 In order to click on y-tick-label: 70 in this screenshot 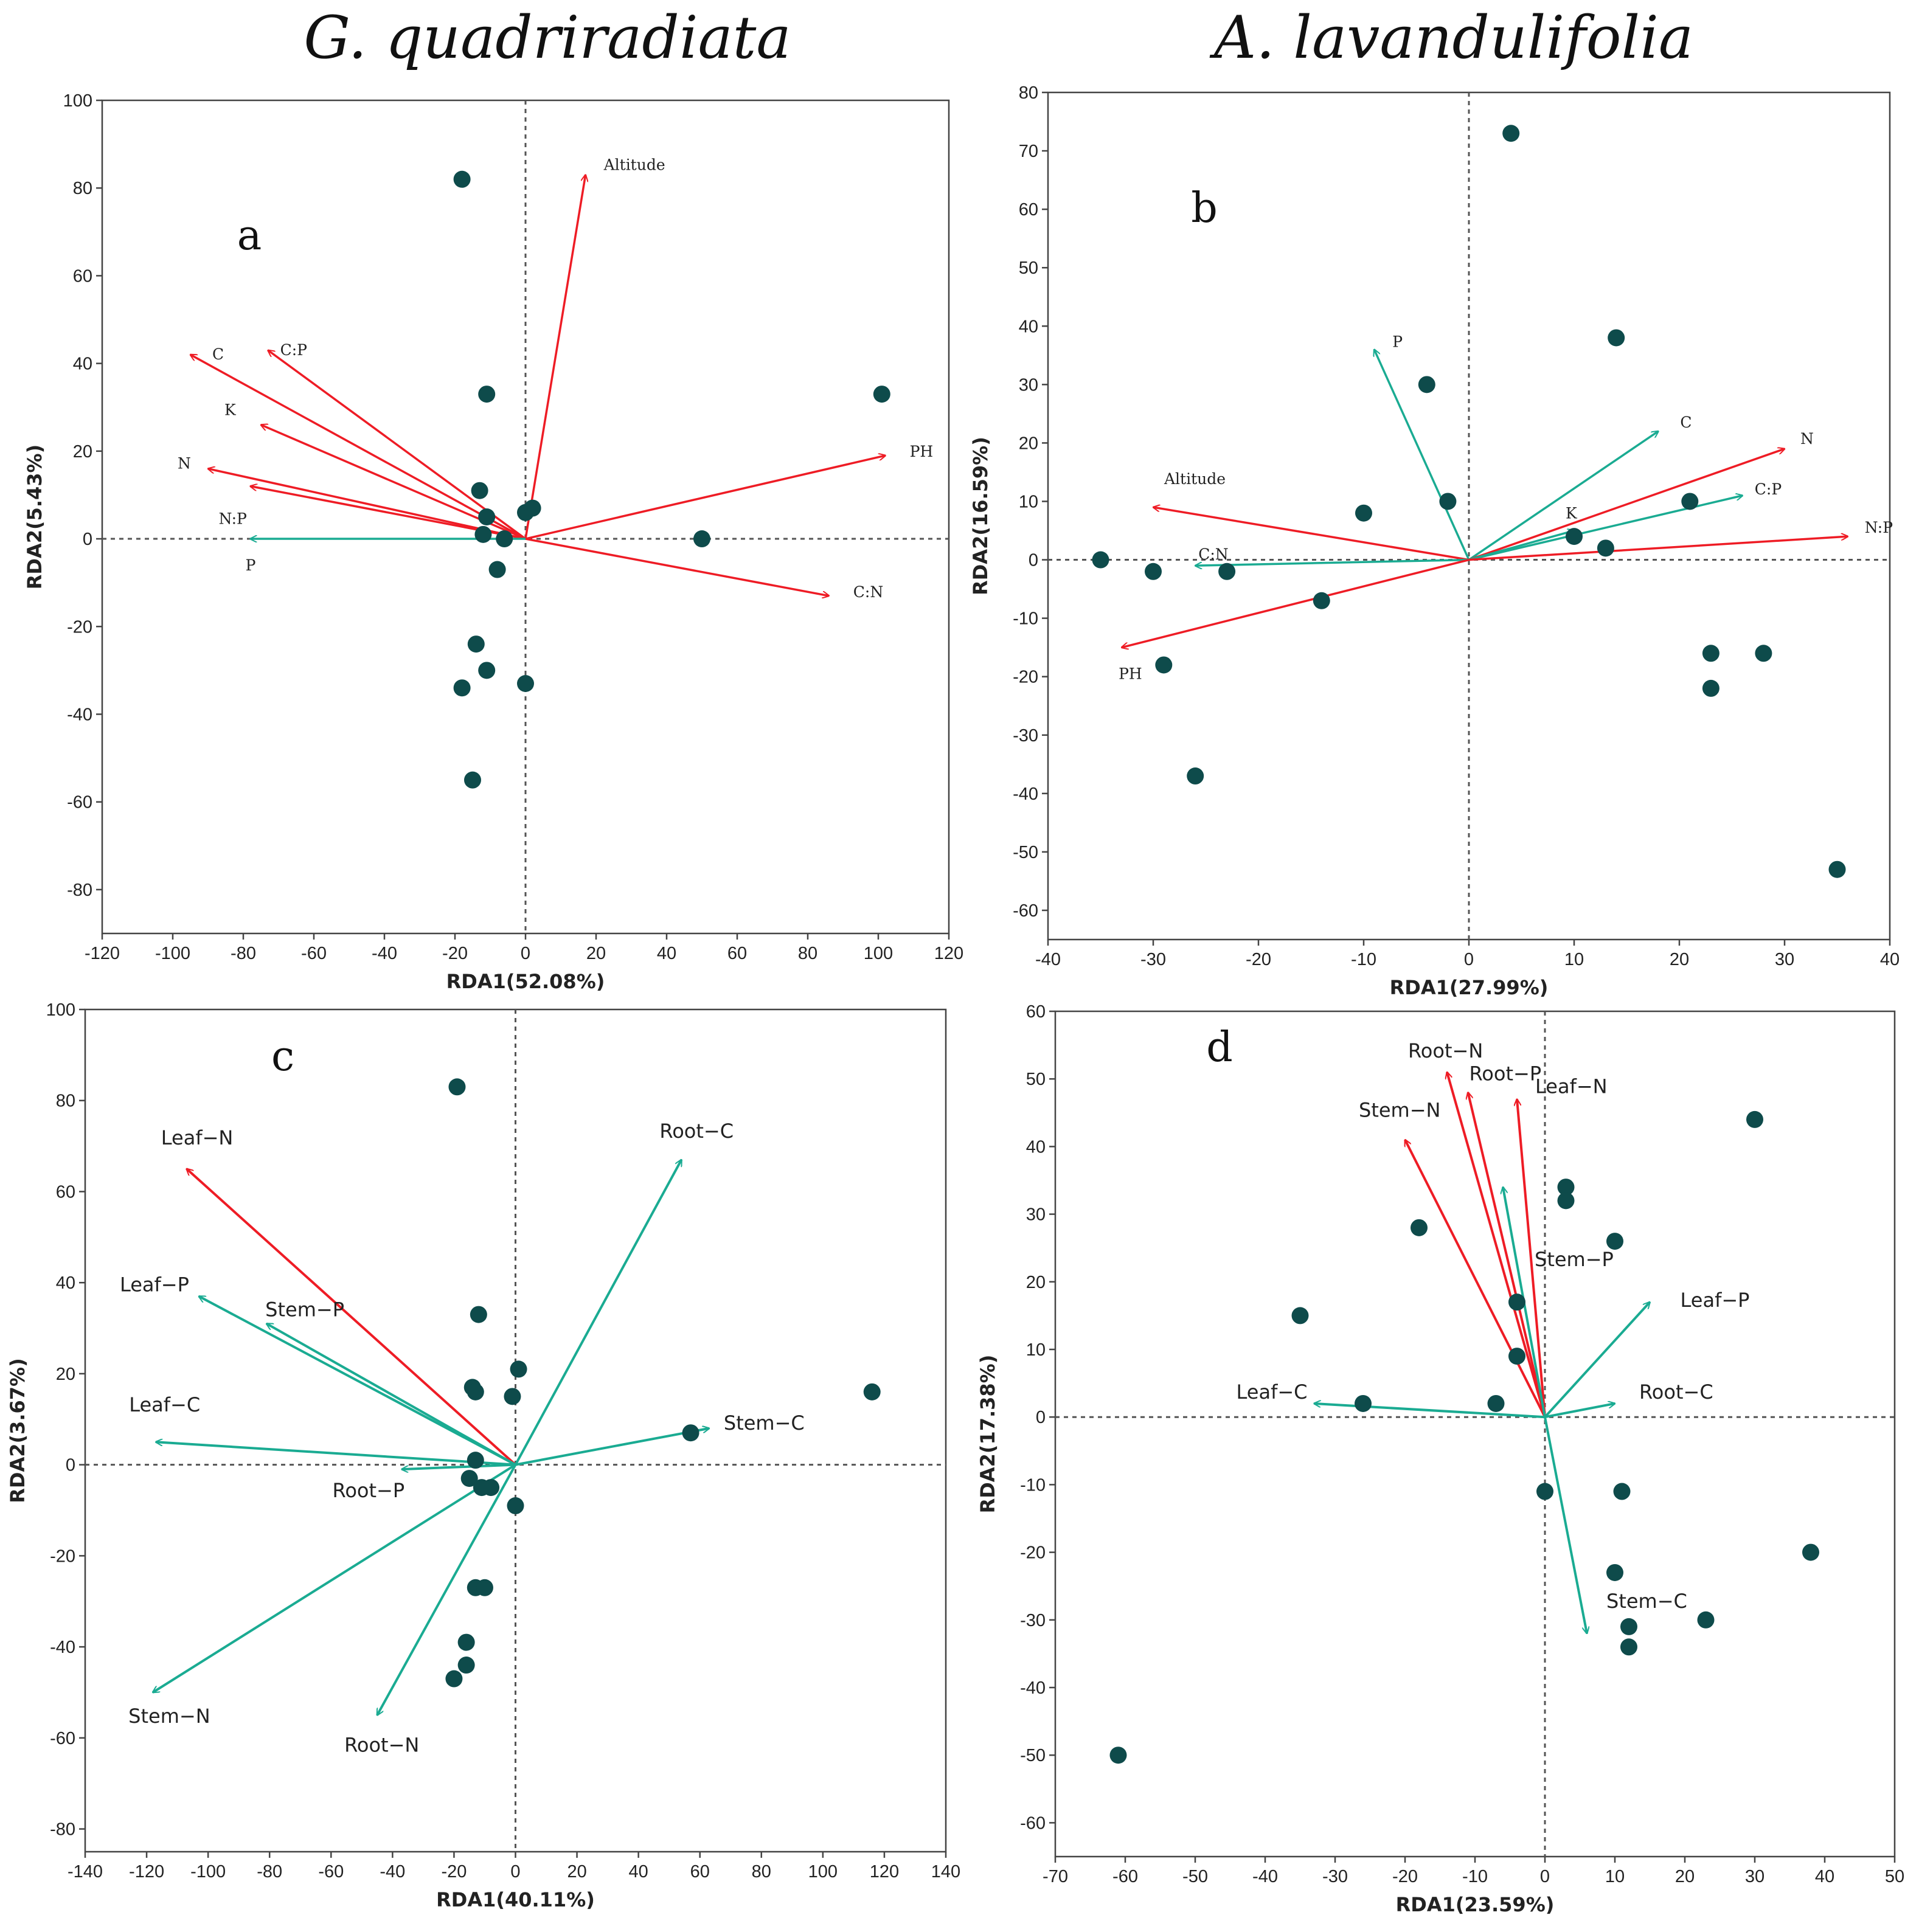, I will do `click(1028, 151)`.